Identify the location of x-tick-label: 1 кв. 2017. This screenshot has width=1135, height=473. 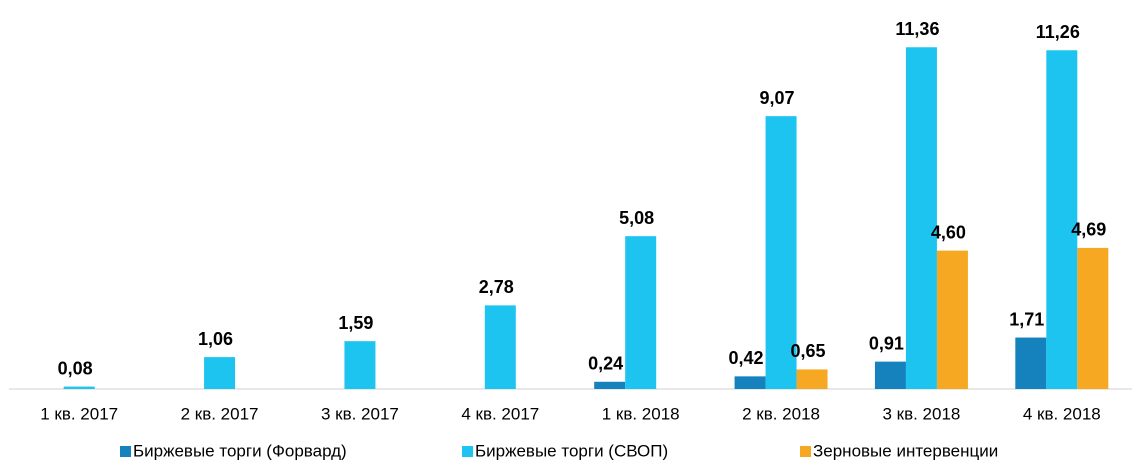
(79, 413).